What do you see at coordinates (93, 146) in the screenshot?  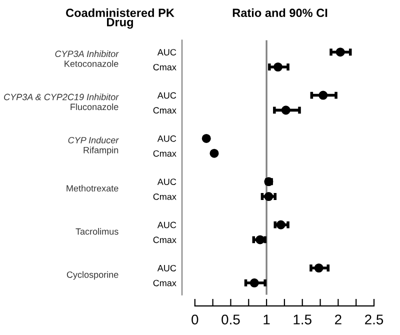 I see `text: CYP Inducer Rifampin` at bounding box center [93, 146].